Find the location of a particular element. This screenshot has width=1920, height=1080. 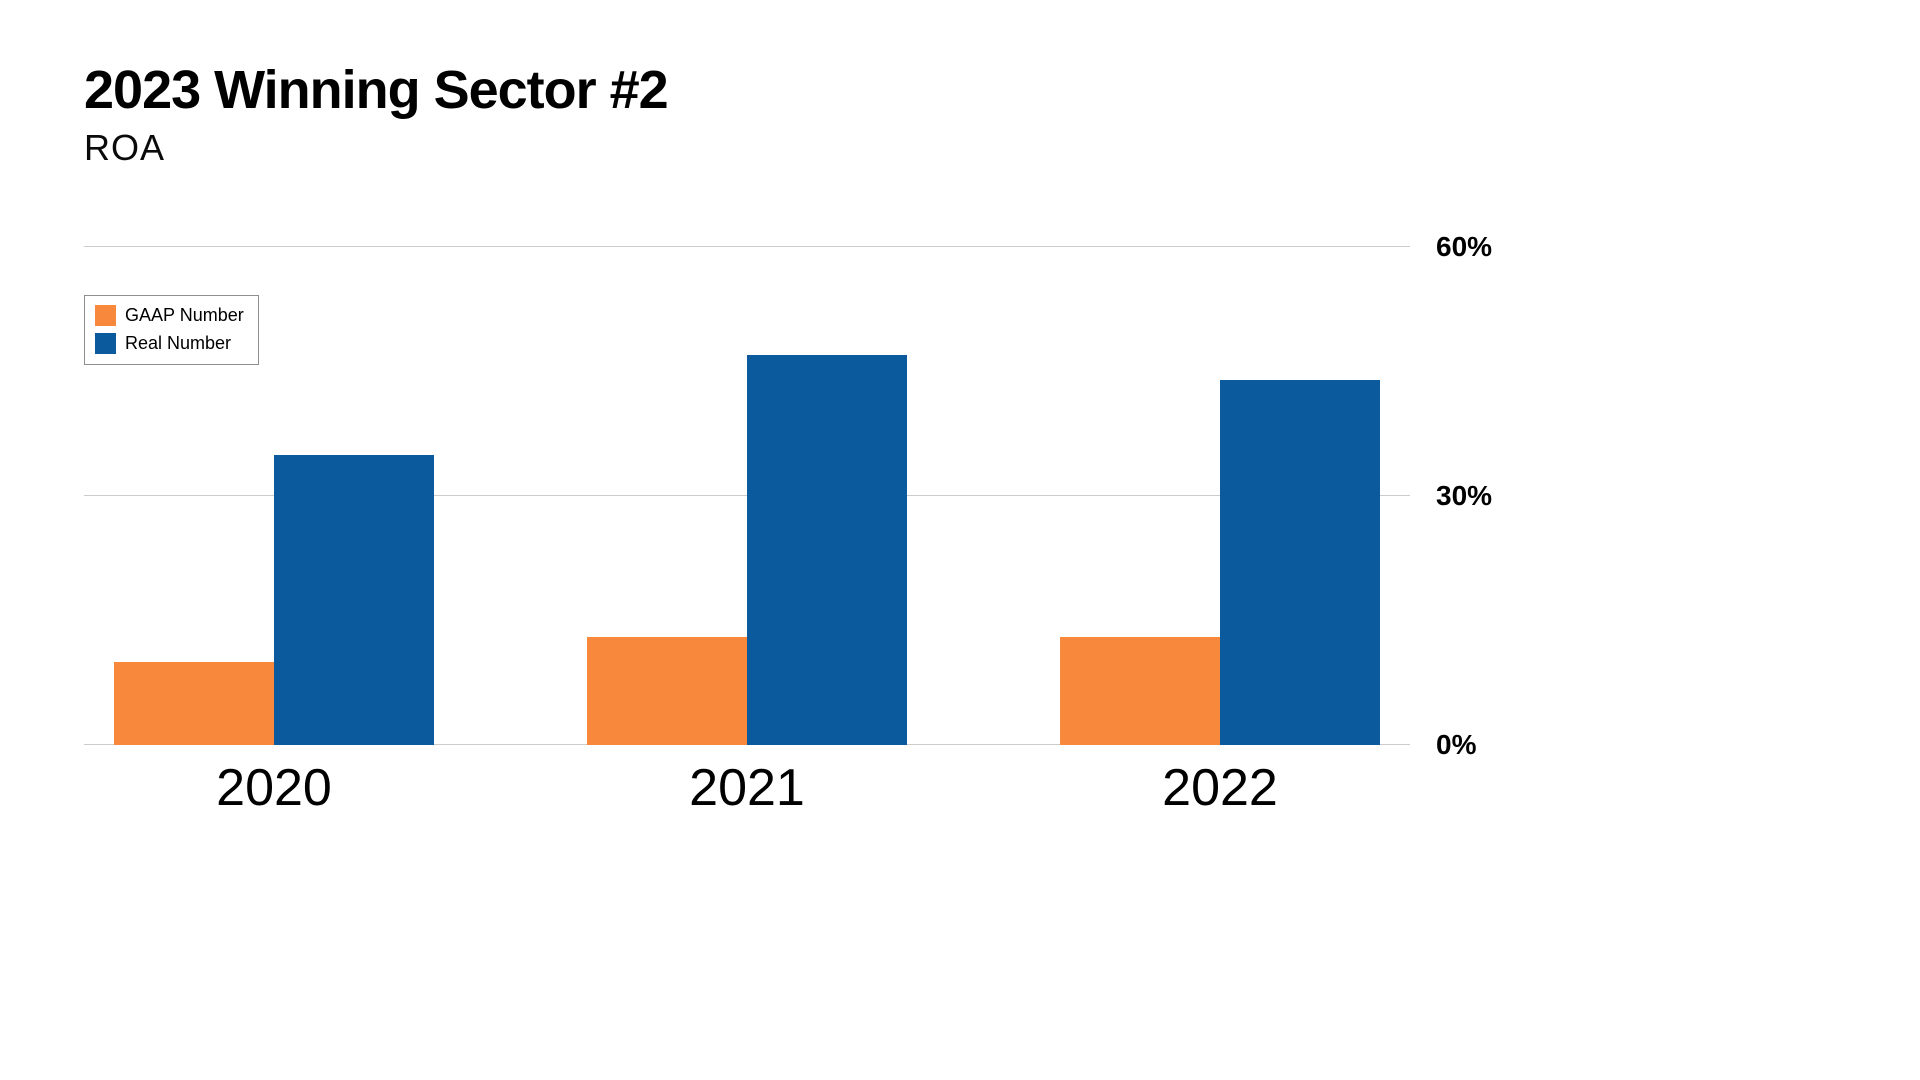

bar-group-2021 is located at coordinates (747, 496).